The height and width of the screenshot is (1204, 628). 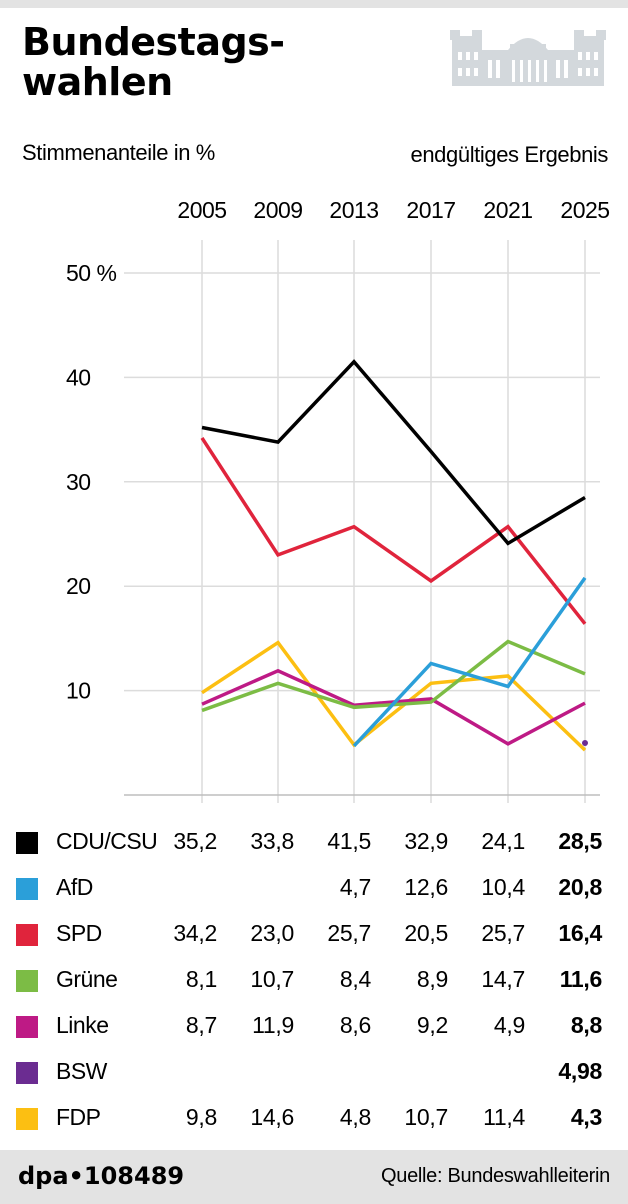 What do you see at coordinates (393, 452) in the screenshot?
I see `series-line-cdu-csu` at bounding box center [393, 452].